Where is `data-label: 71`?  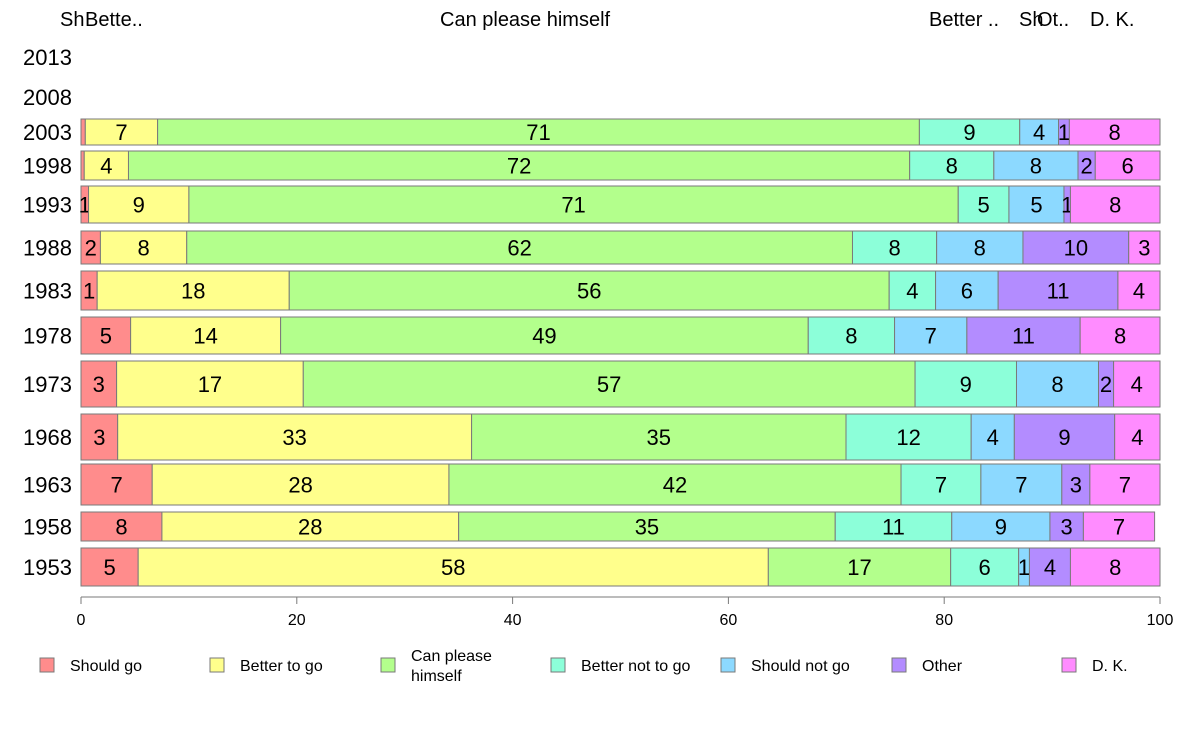
data-label: 71 is located at coordinates (573, 205).